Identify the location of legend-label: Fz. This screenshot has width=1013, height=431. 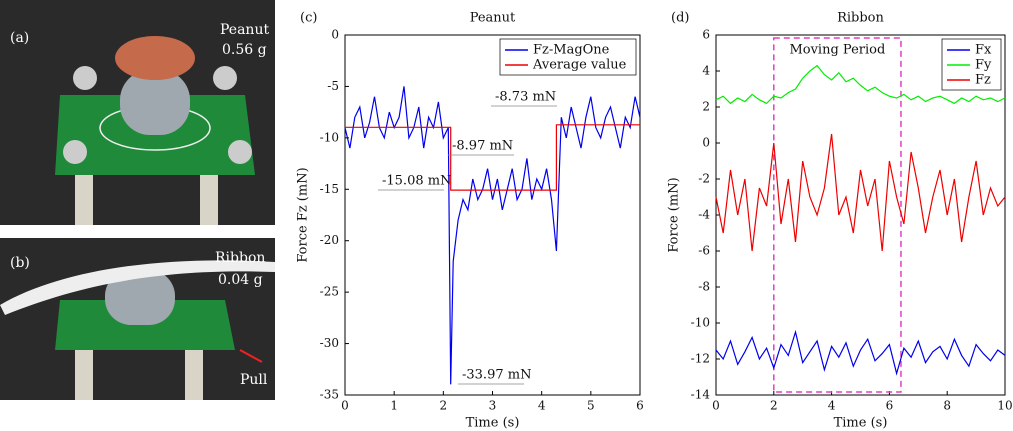
(983, 80).